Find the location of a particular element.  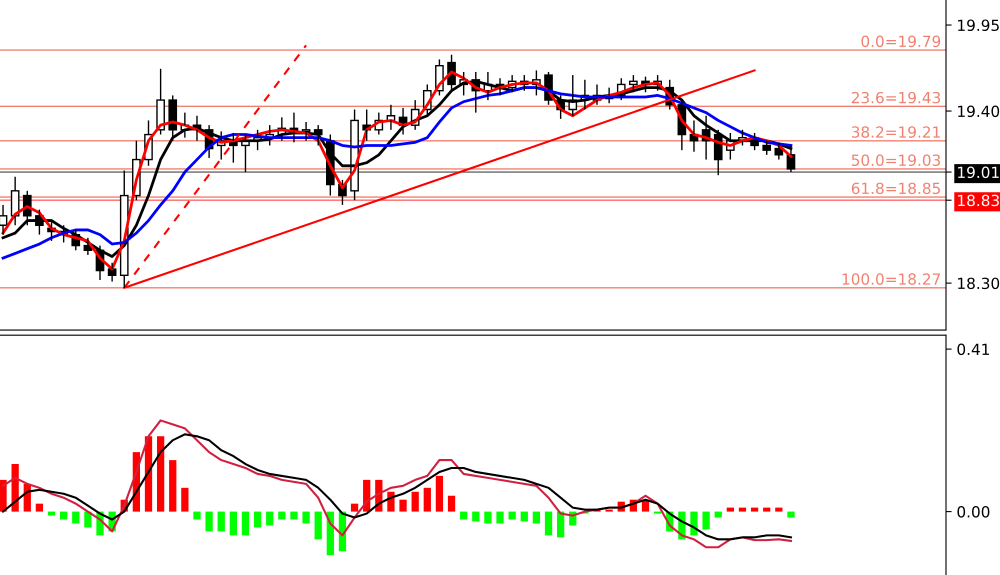

ref-line-label: 100.0=18.27 is located at coordinates (891, 279).